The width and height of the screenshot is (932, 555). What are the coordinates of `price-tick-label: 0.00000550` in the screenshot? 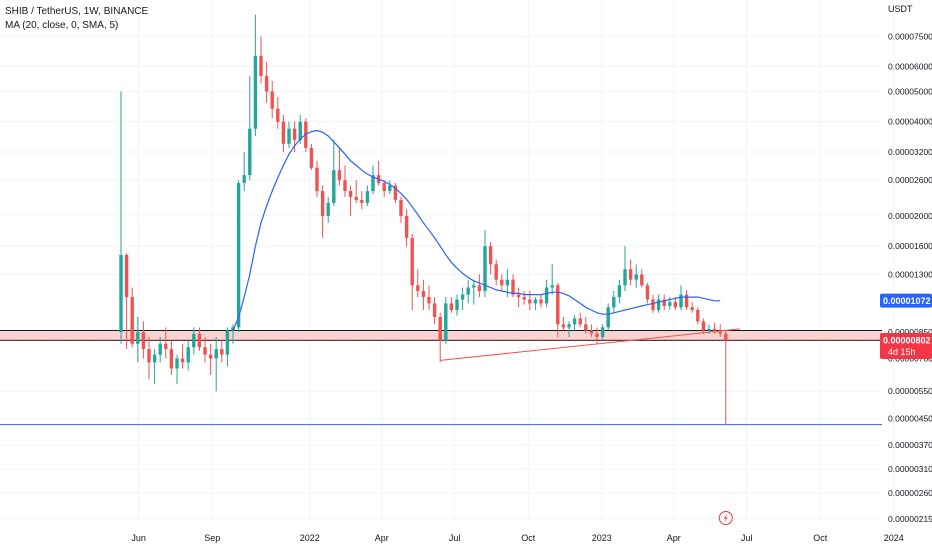 It's located at (910, 391).